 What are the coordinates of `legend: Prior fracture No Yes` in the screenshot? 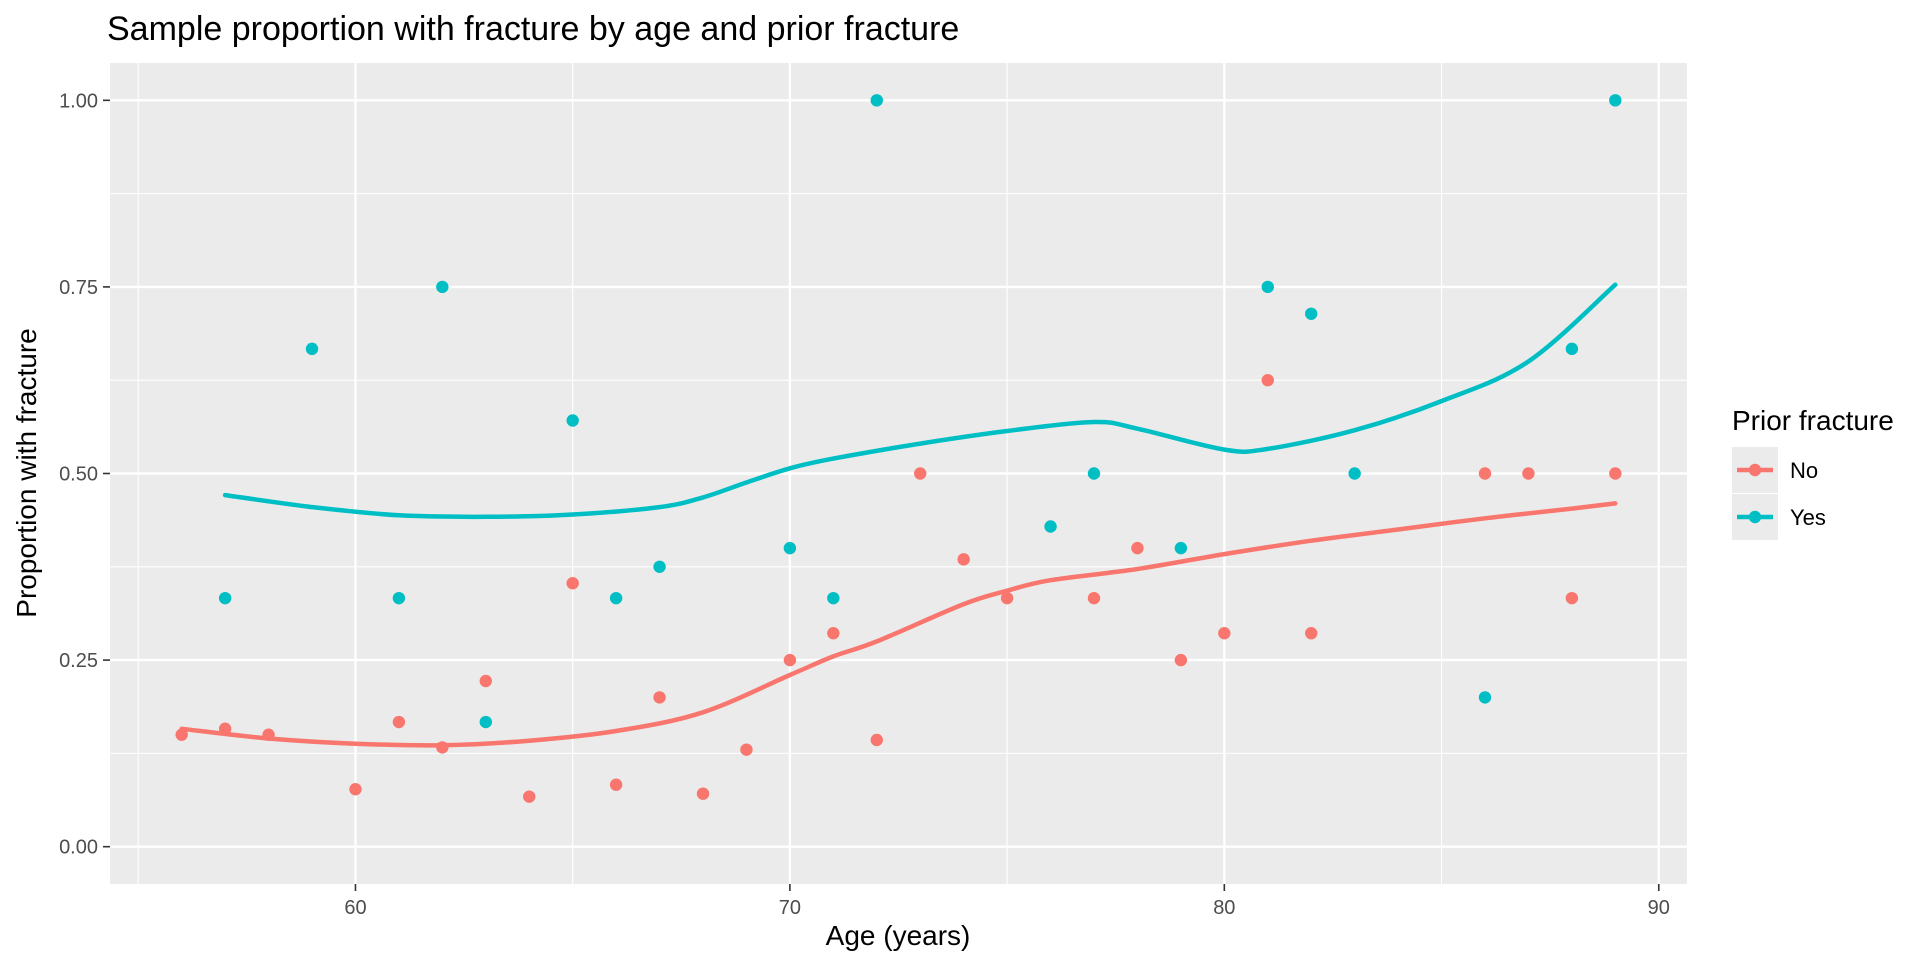 It's located at (1813, 472).